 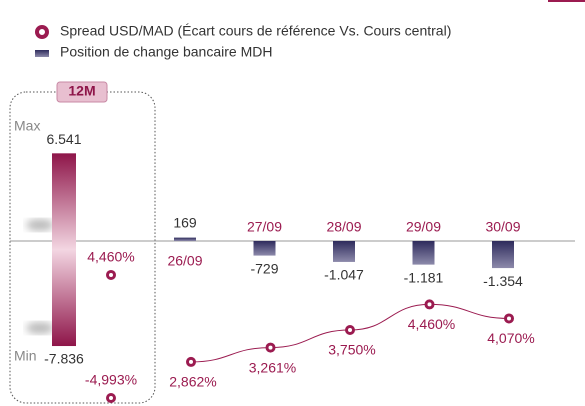 I want to click on range-value: -7.836, so click(x=64, y=359).